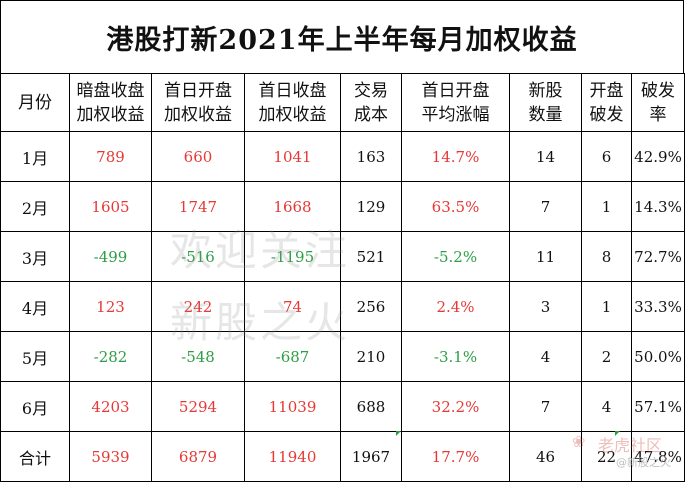 The image size is (686, 482). What do you see at coordinates (35, 356) in the screenshot?
I see `cell-month: 5月` at bounding box center [35, 356].